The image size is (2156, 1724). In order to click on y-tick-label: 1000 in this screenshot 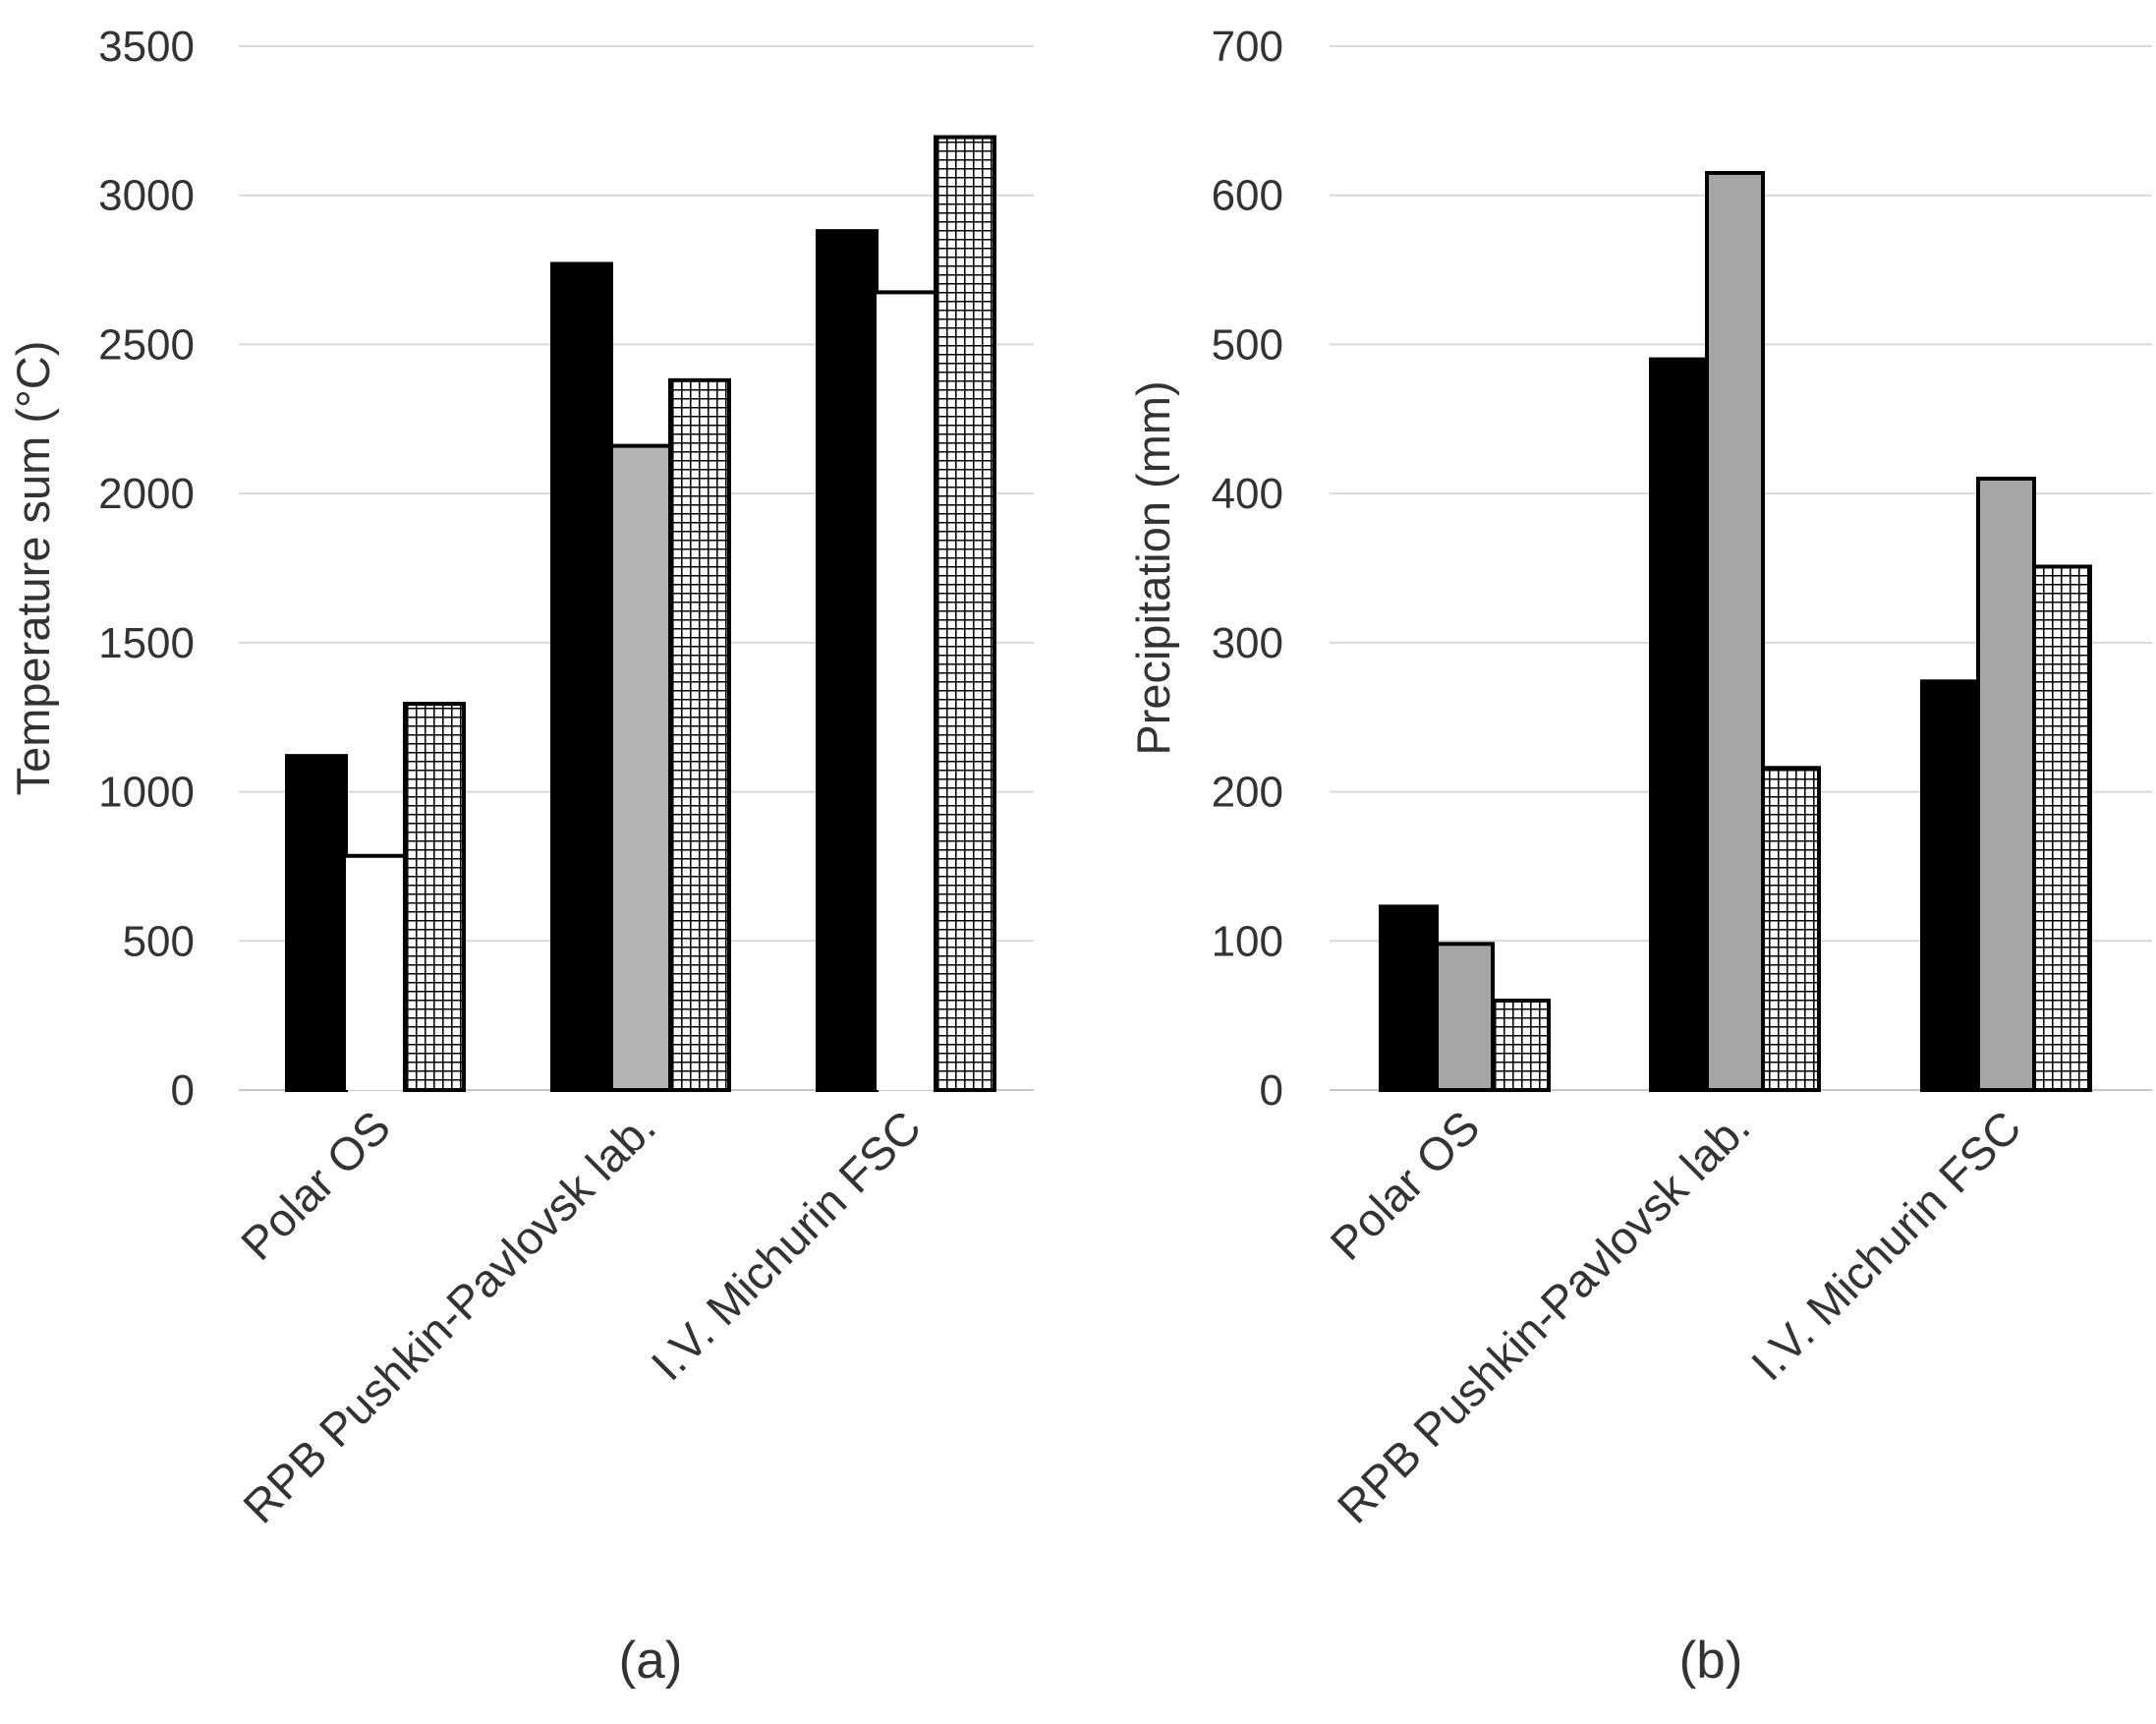, I will do `click(146, 793)`.